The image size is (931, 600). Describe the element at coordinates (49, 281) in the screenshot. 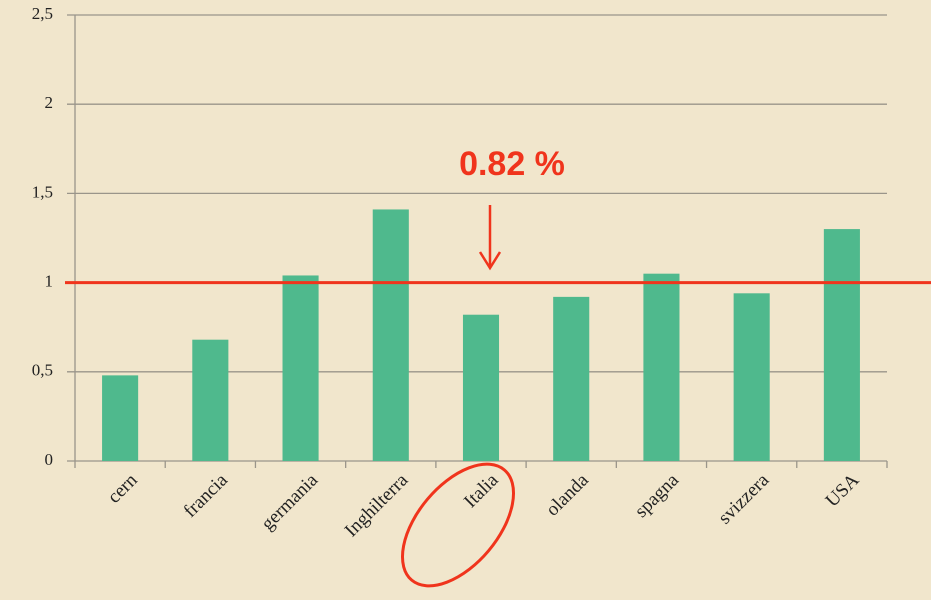

I see `y-tick-label: 1` at that location.